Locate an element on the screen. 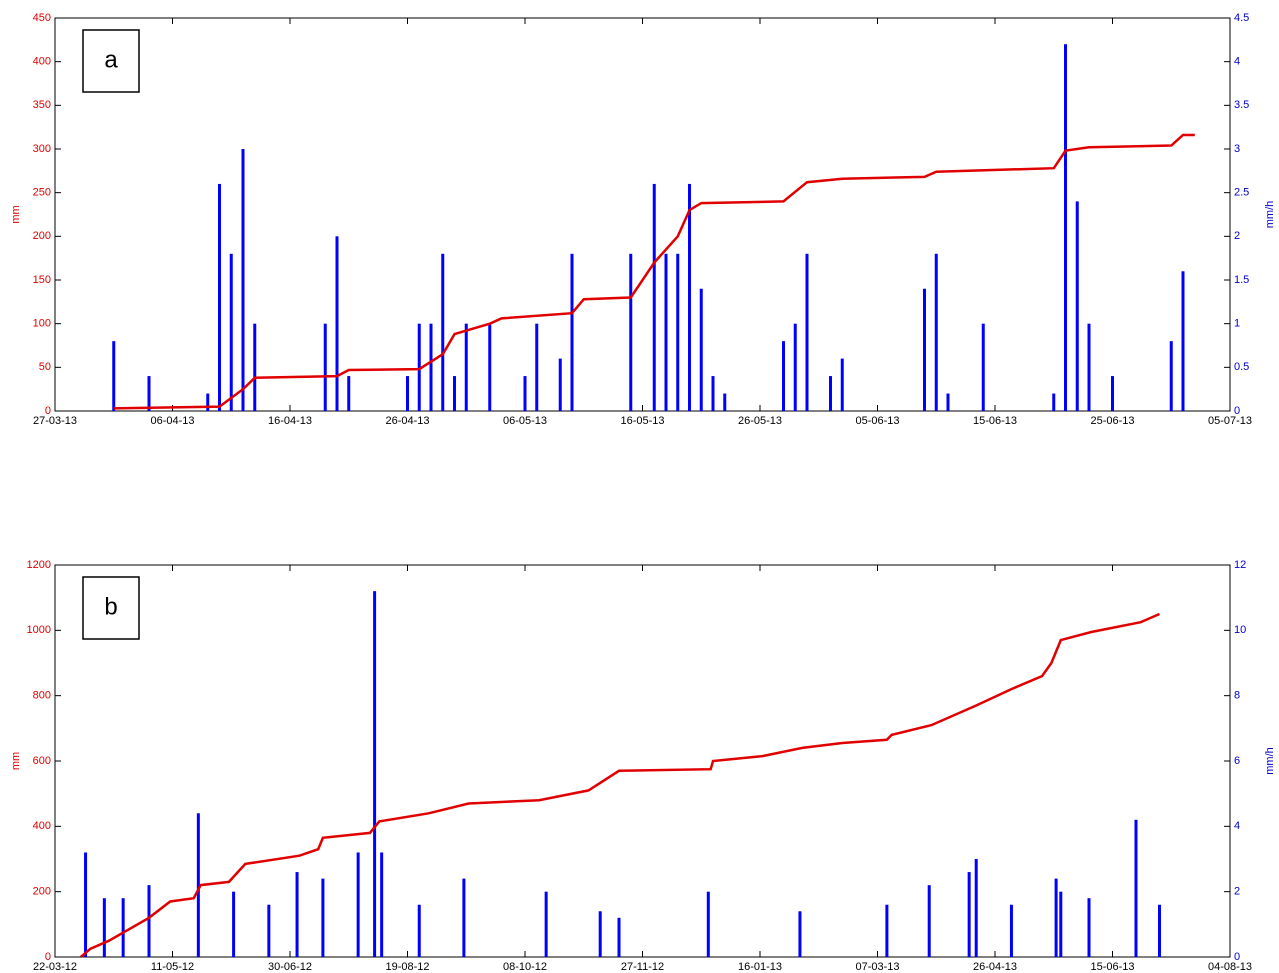  x-tick-label: 05-06-13 is located at coordinates (877, 421).